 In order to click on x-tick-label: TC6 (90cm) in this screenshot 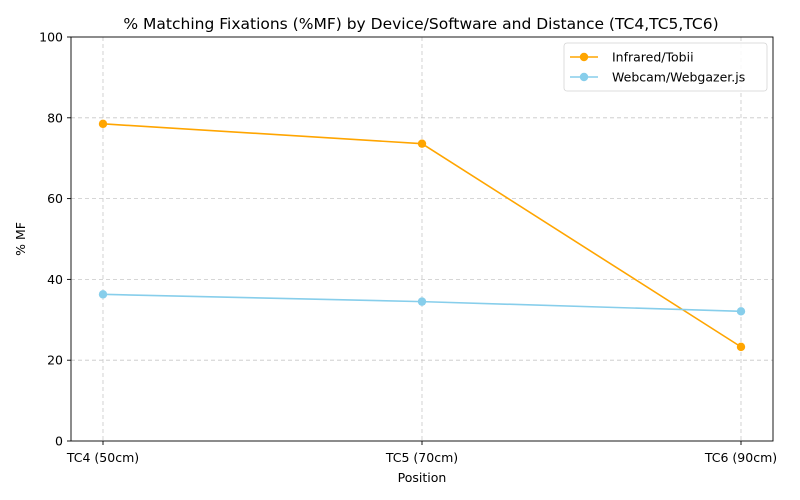, I will do `click(740, 457)`.